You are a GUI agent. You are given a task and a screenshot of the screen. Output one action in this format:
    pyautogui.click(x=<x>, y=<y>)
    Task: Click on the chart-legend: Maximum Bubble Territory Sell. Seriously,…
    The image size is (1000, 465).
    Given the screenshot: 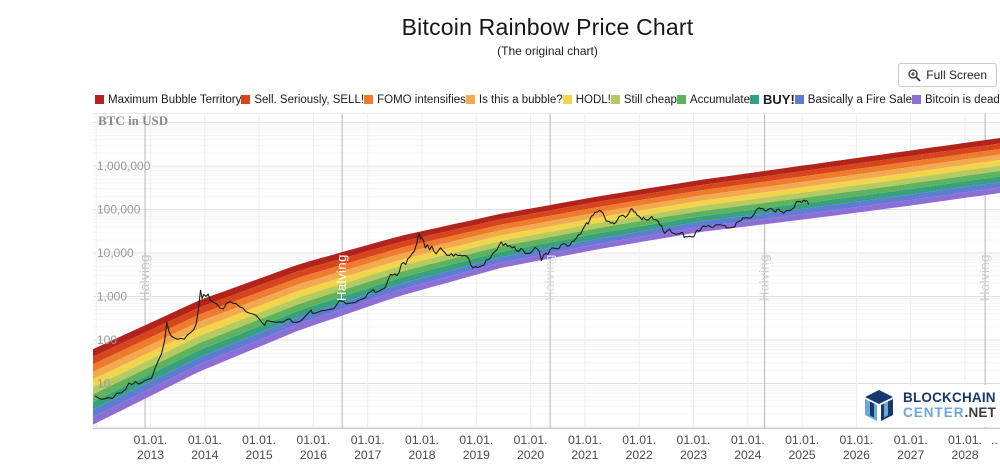 What is the action you would take?
    pyautogui.click(x=547, y=99)
    